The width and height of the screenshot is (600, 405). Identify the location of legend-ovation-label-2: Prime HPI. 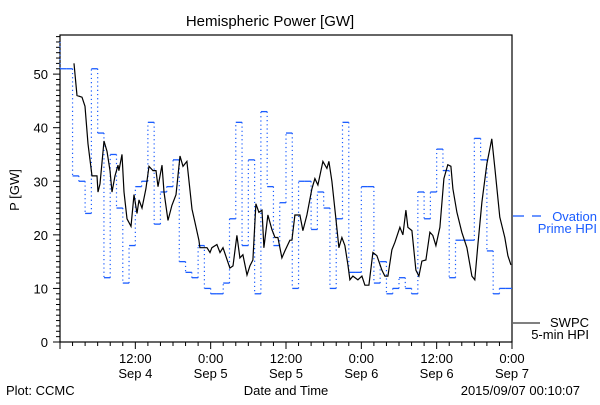
(567, 228).